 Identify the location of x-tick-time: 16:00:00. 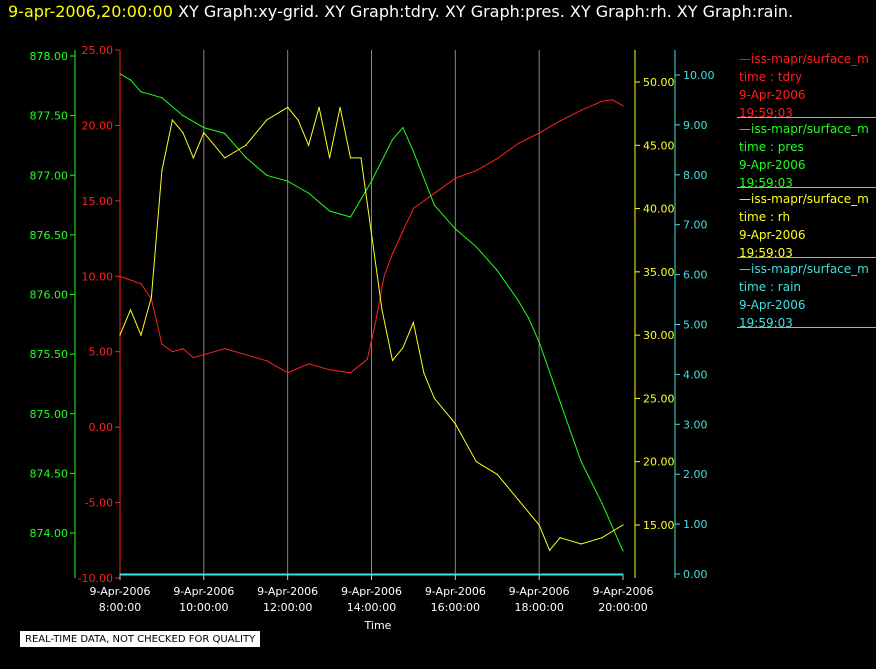
(455, 607).